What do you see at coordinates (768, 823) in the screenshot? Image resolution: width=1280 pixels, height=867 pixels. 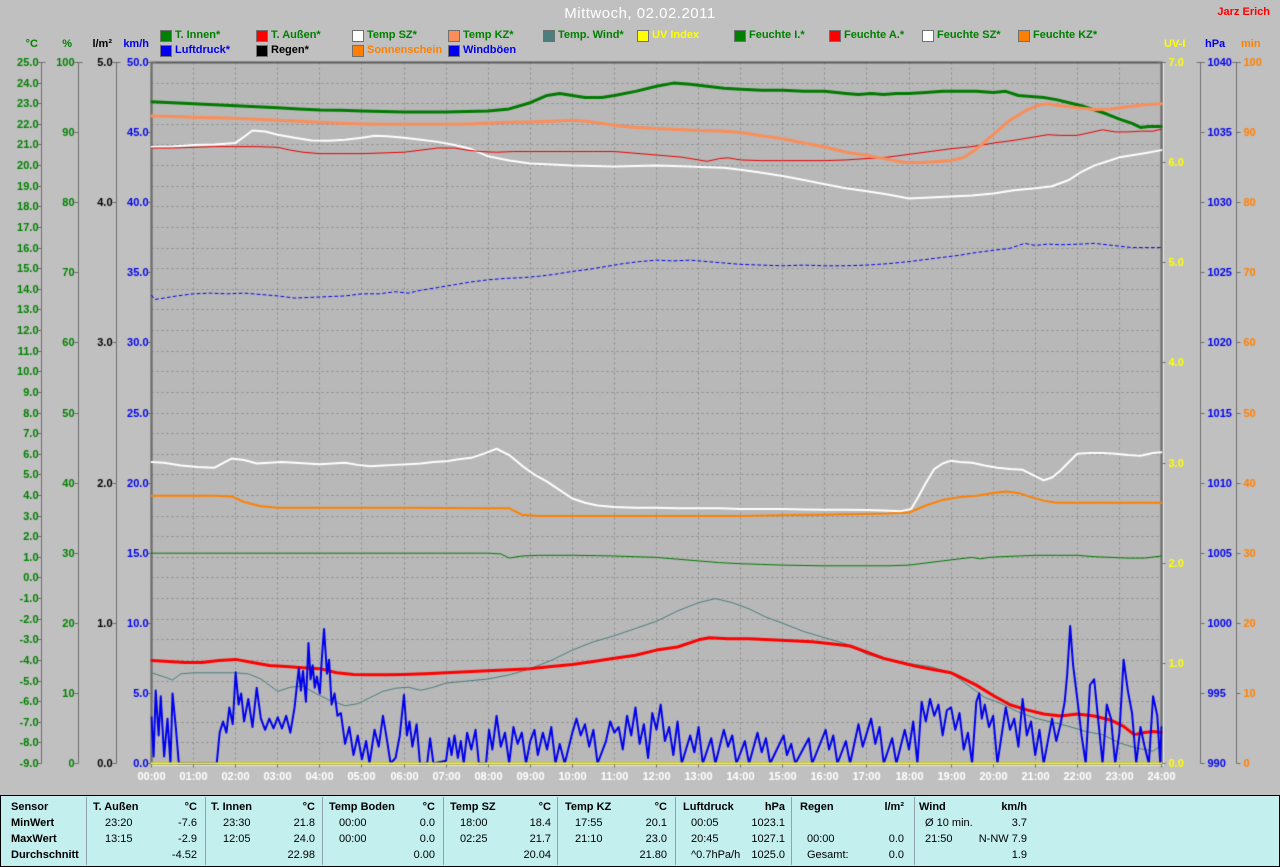 I see `table-cell: 1023.1` at bounding box center [768, 823].